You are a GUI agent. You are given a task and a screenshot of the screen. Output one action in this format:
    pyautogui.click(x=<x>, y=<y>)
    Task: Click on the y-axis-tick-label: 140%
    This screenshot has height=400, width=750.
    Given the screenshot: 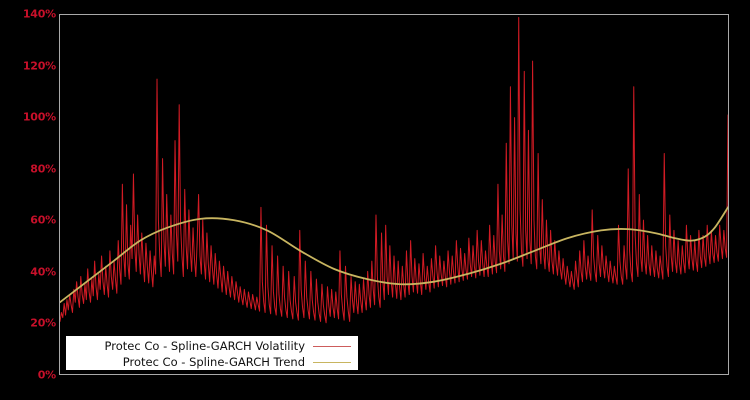 What is the action you would take?
    pyautogui.click(x=39, y=14)
    